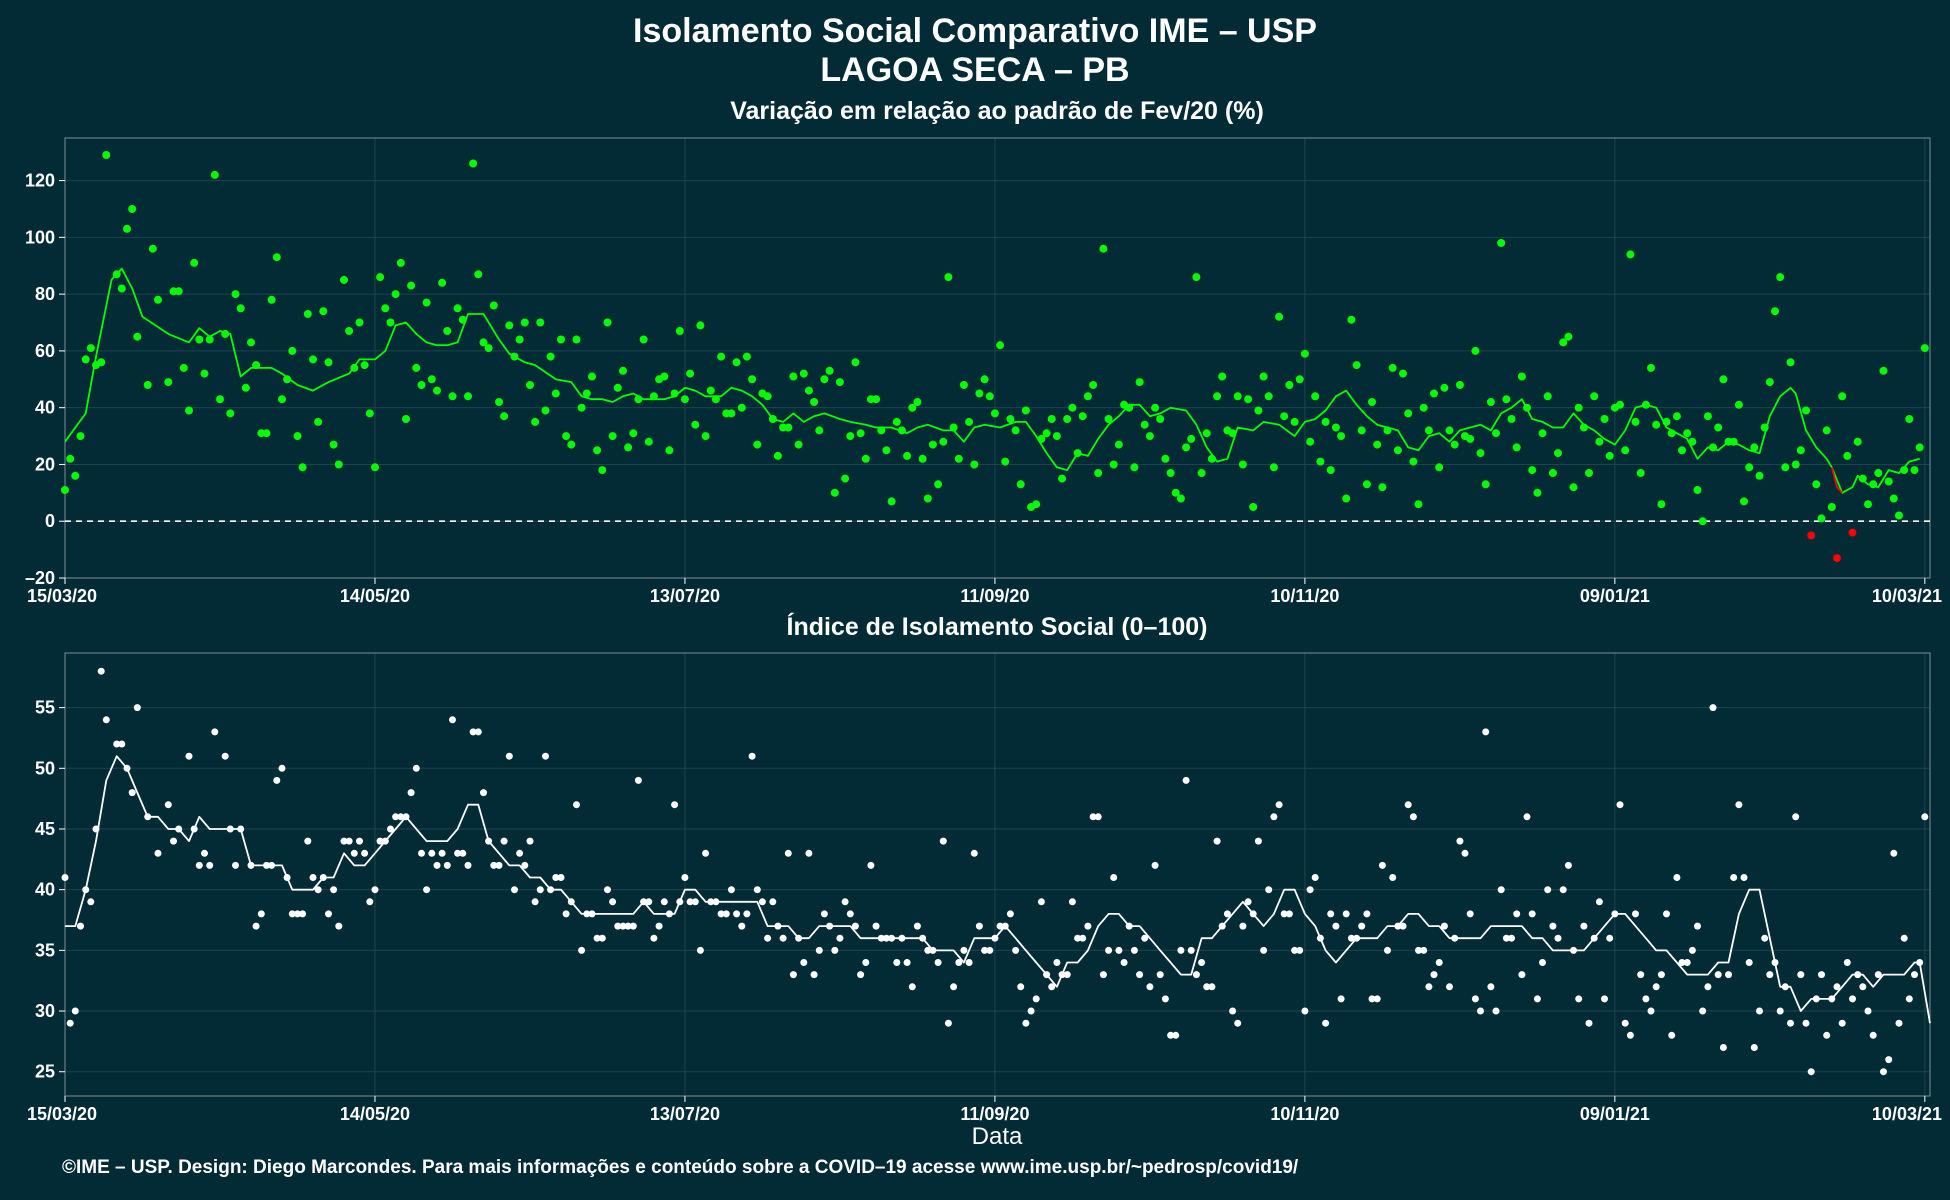 This screenshot has width=1950, height=1200. What do you see at coordinates (62, 1114) in the screenshot?
I see `x-tick-label: 15/03/20` at bounding box center [62, 1114].